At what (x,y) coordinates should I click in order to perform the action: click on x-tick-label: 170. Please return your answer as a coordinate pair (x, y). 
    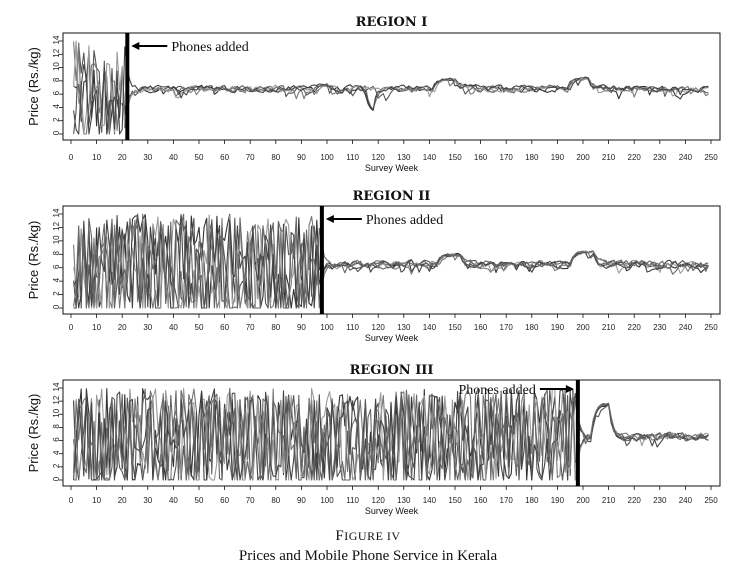
    Looking at the image, I should click on (507, 157).